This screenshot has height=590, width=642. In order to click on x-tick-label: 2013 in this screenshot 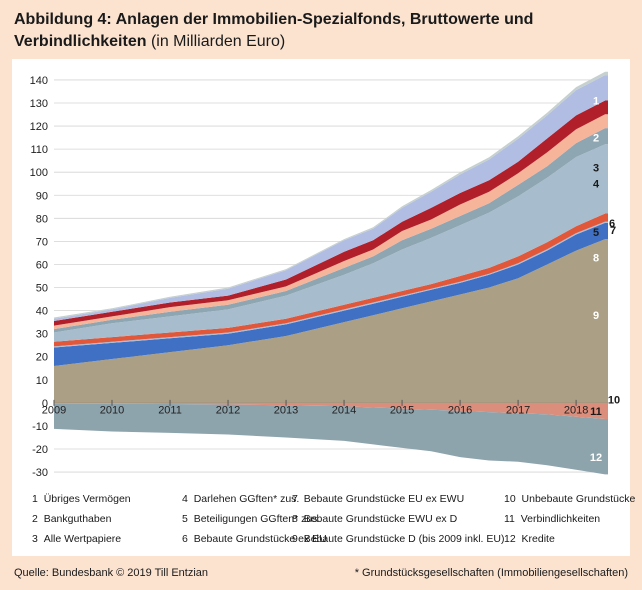, I will do `click(286, 410)`.